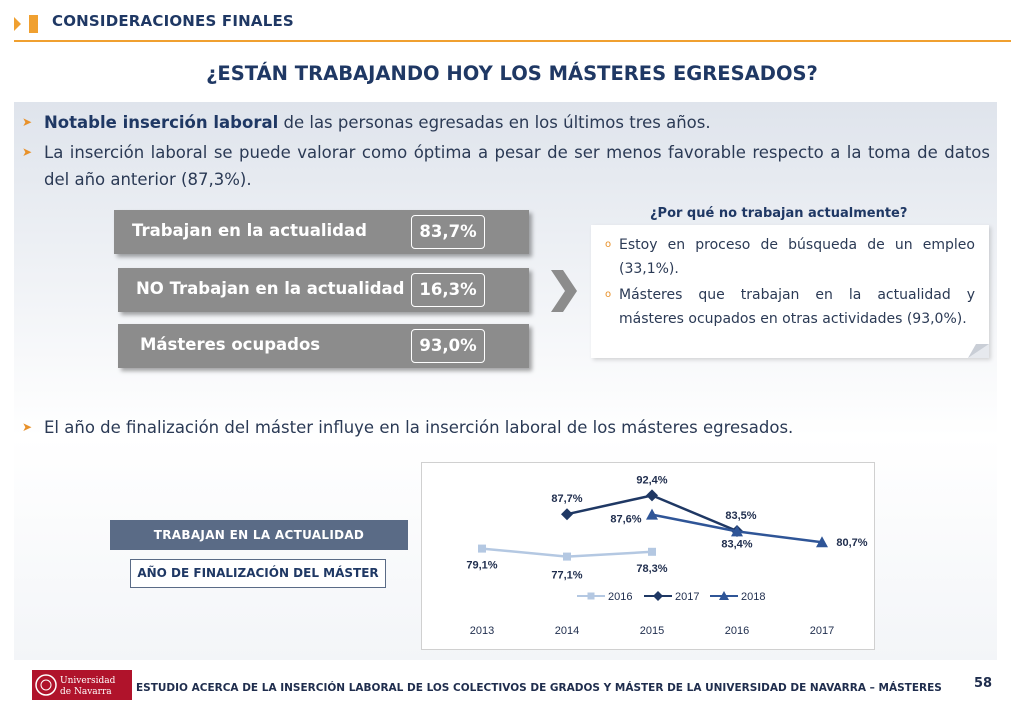  What do you see at coordinates (753, 597) in the screenshot?
I see `legend-label-2018: 2018` at bounding box center [753, 597].